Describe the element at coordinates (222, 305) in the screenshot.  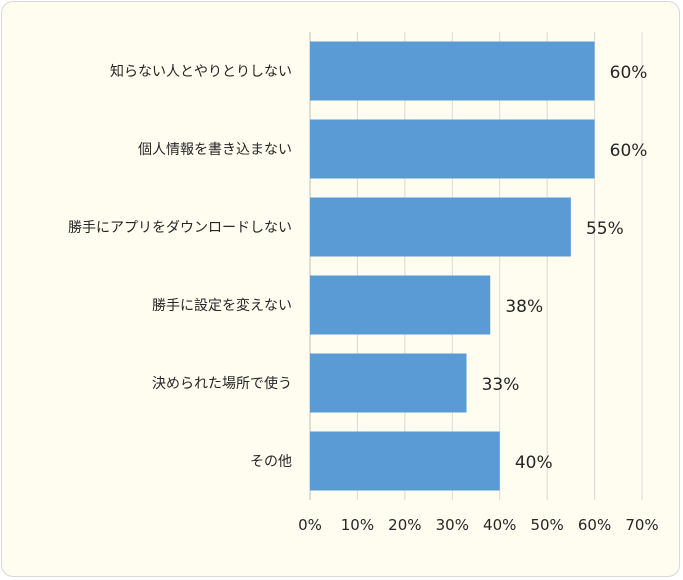
I see `category-label: 勝手に設定を変えない` at that location.